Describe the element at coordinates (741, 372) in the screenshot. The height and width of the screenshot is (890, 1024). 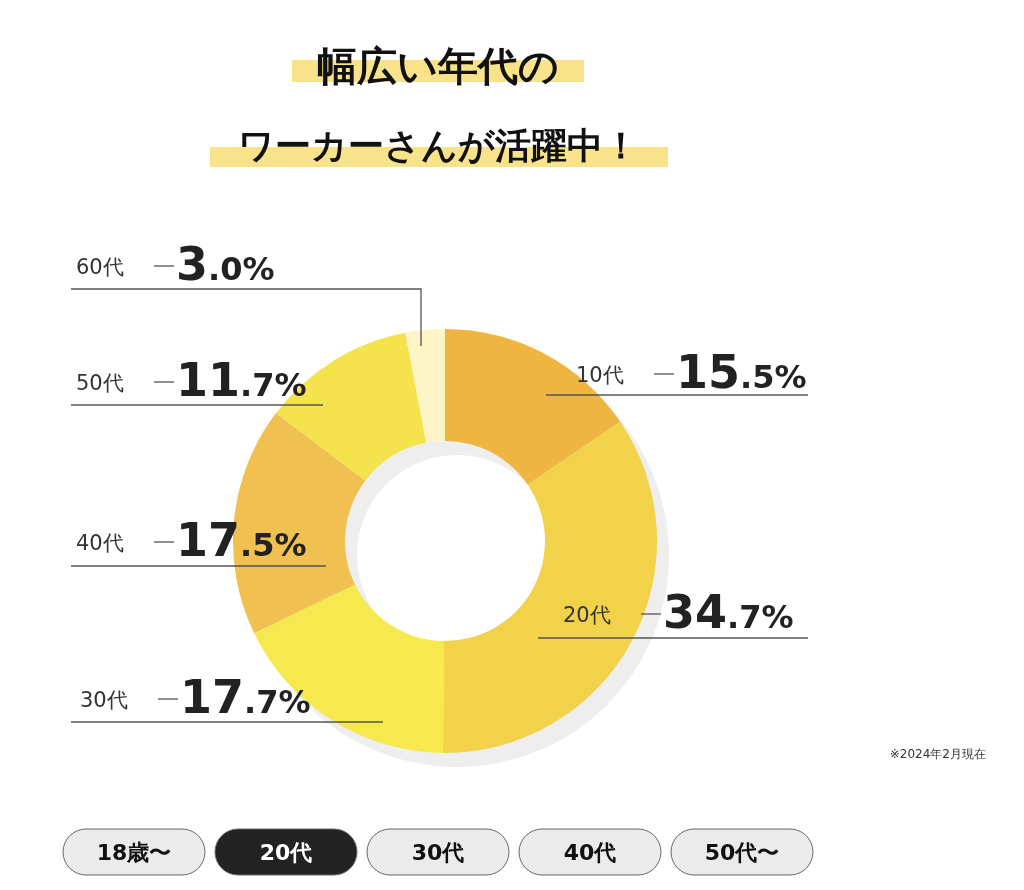
I see `data-label: 15.5%` at that location.